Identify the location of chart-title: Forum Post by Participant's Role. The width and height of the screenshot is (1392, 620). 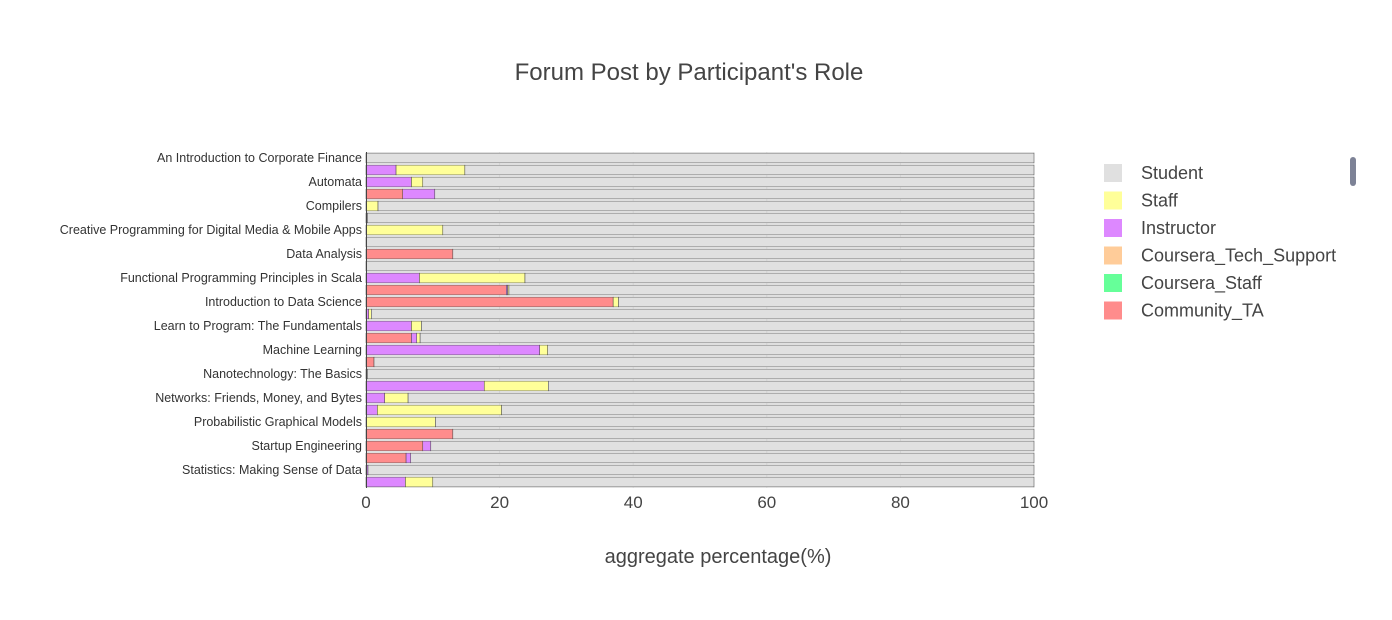
(689, 72).